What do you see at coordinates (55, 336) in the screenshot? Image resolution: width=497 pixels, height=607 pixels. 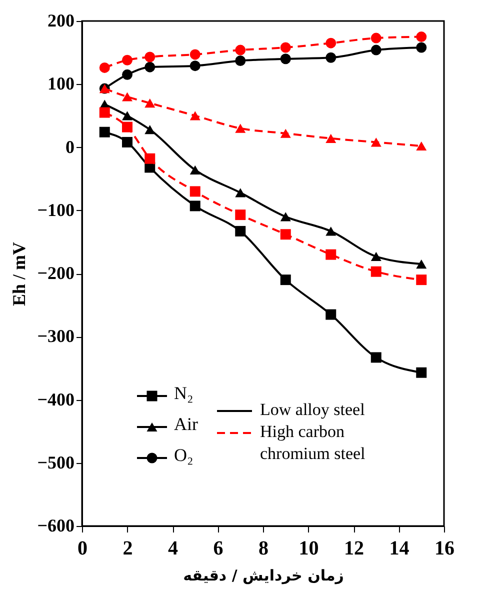 I see `y-tick-label: −300` at bounding box center [55, 336].